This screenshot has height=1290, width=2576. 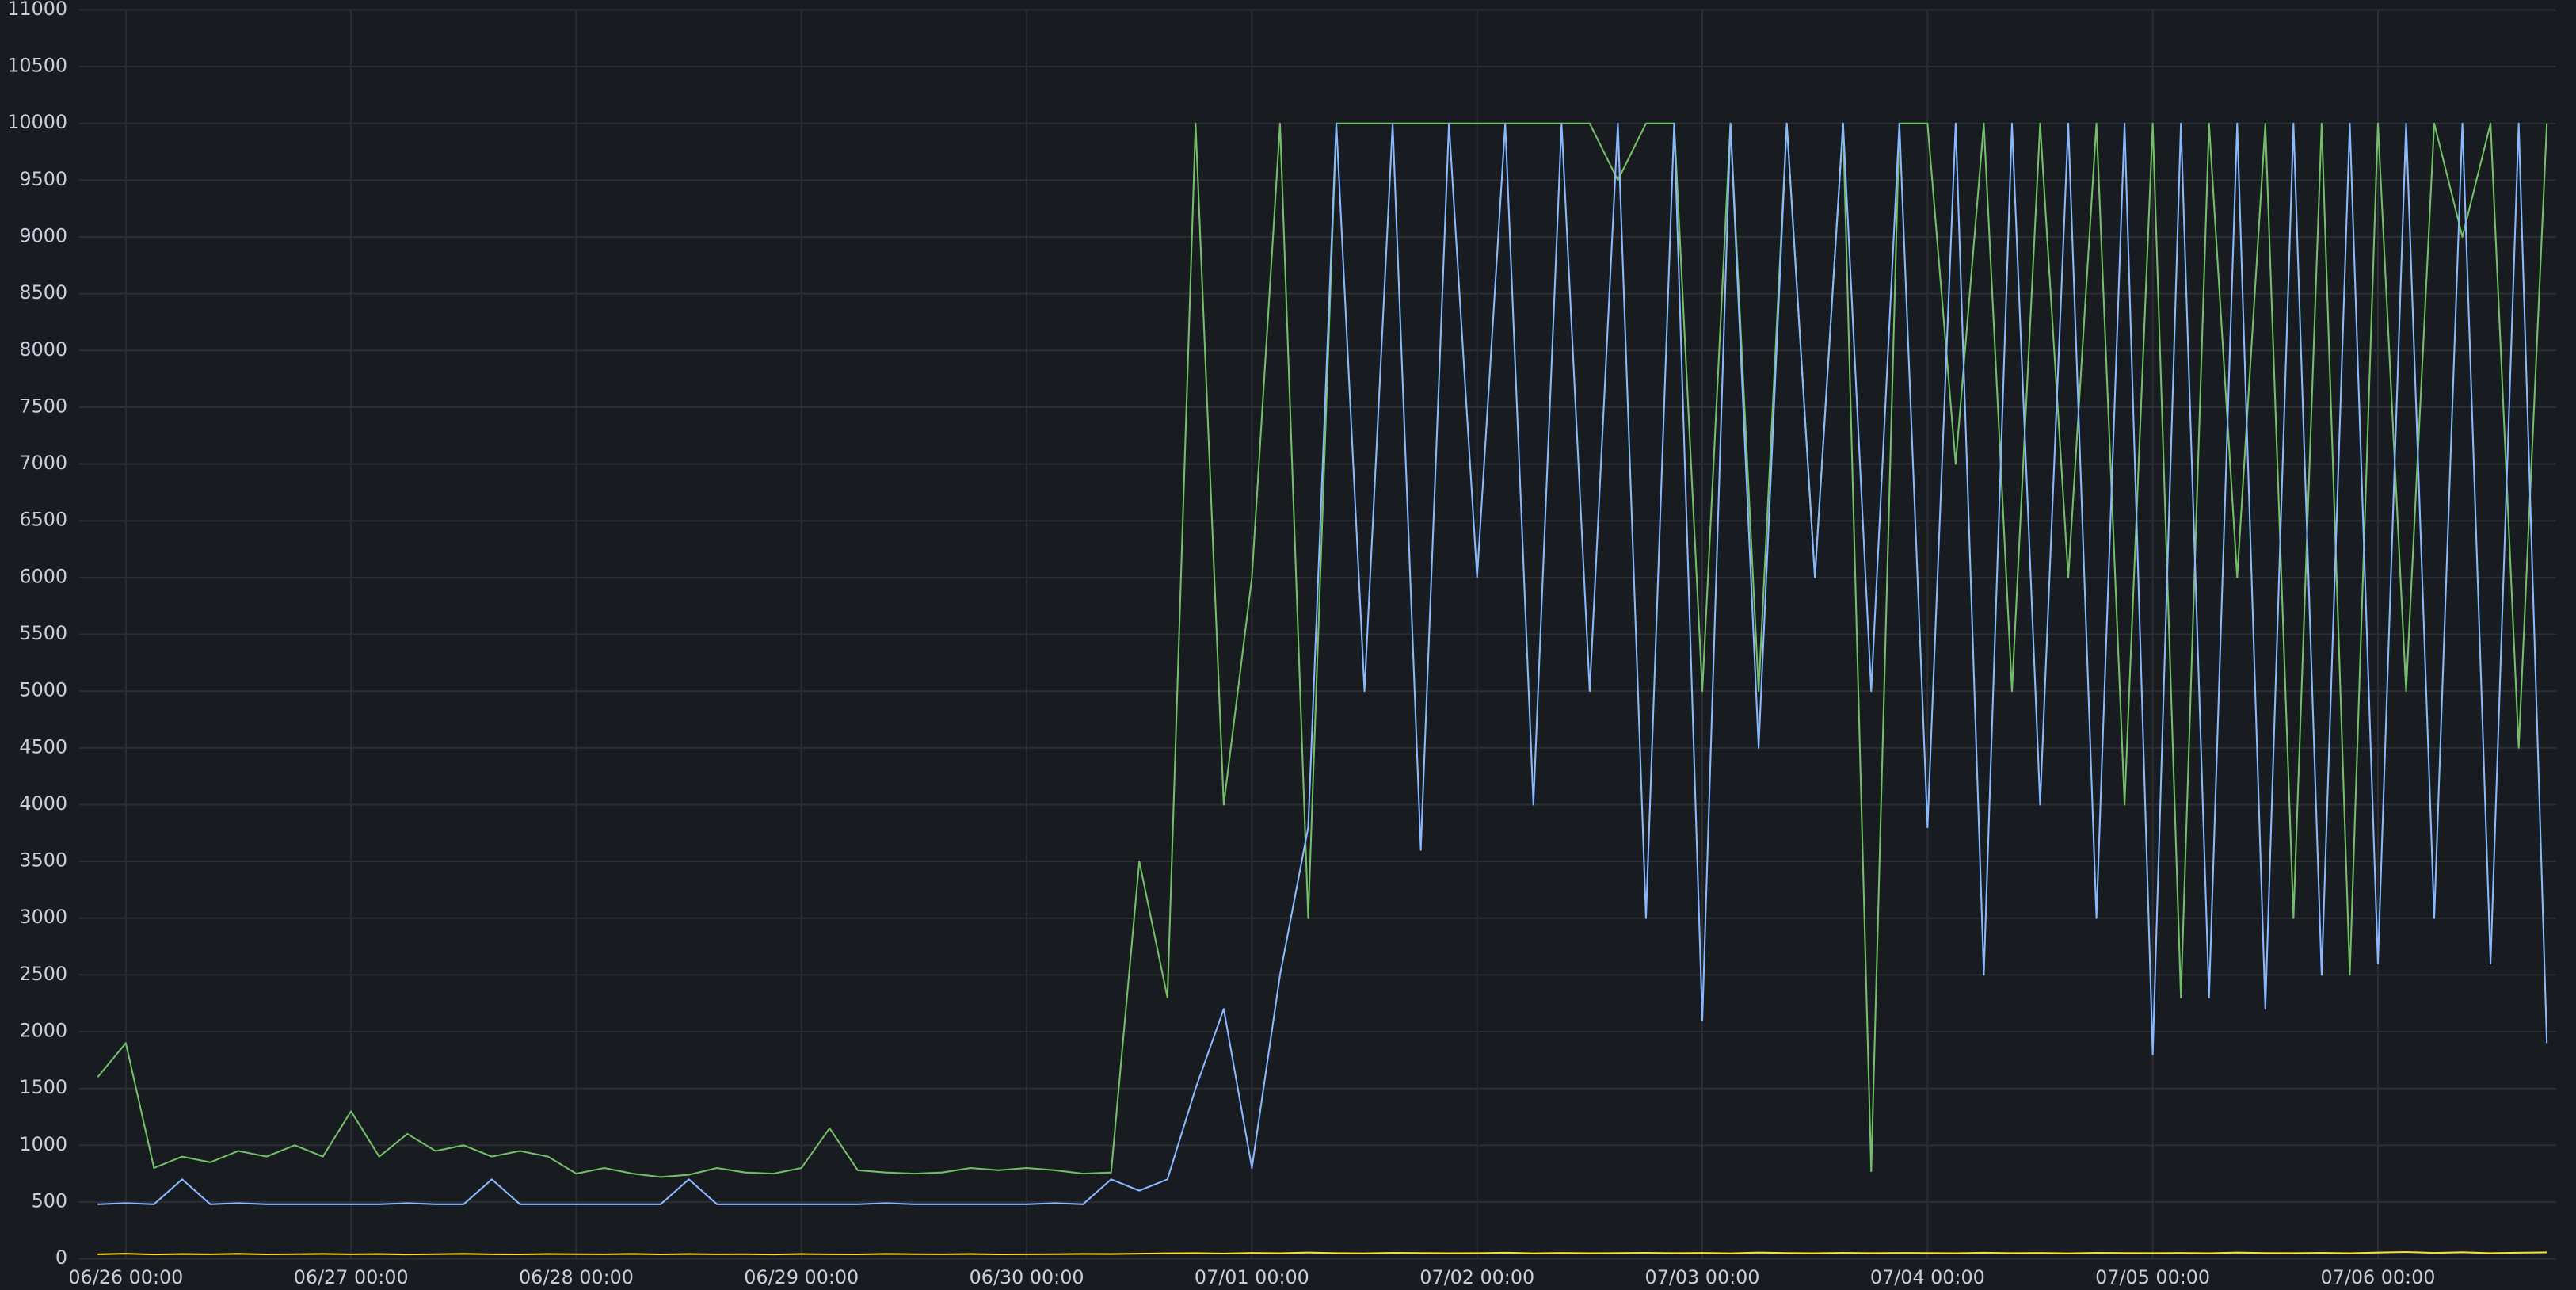 What do you see at coordinates (37, 10) in the screenshot?
I see `y-tick-label: 11000` at bounding box center [37, 10].